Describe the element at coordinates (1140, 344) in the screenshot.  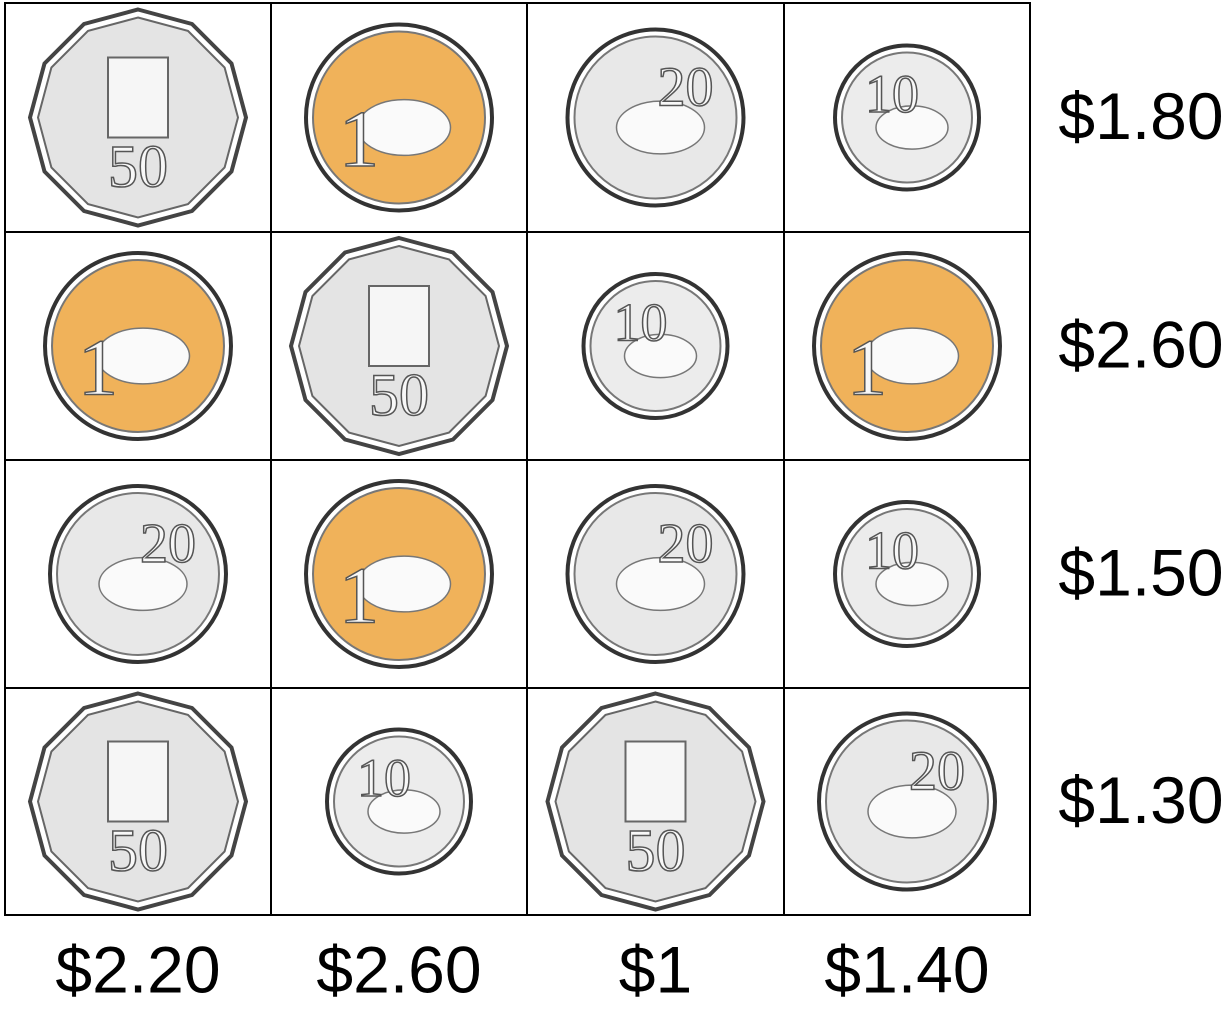
I see `row-total: $2.60` at that location.